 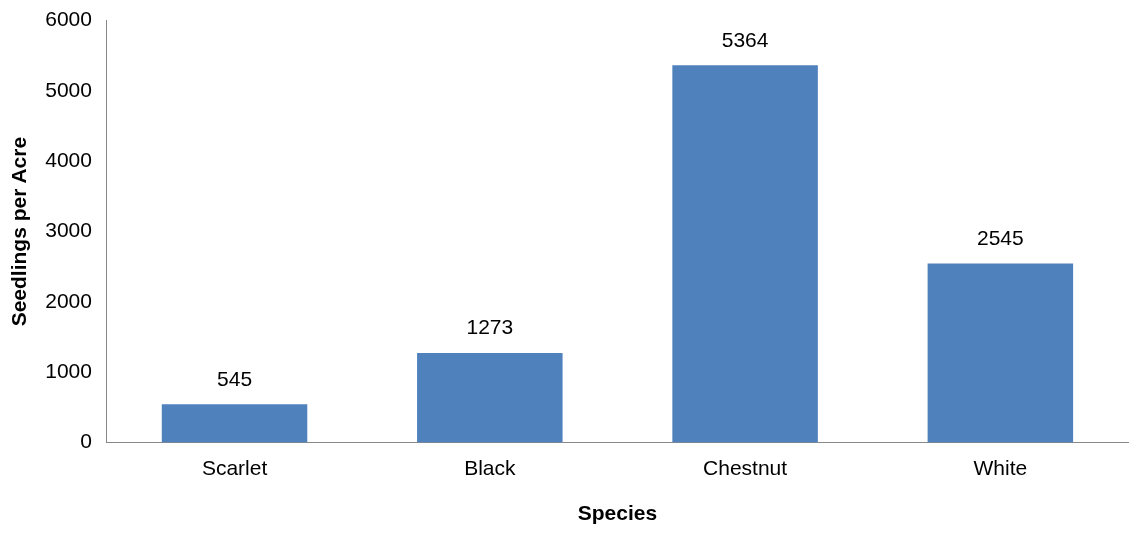 I want to click on data-label: 5364, so click(x=745, y=39).